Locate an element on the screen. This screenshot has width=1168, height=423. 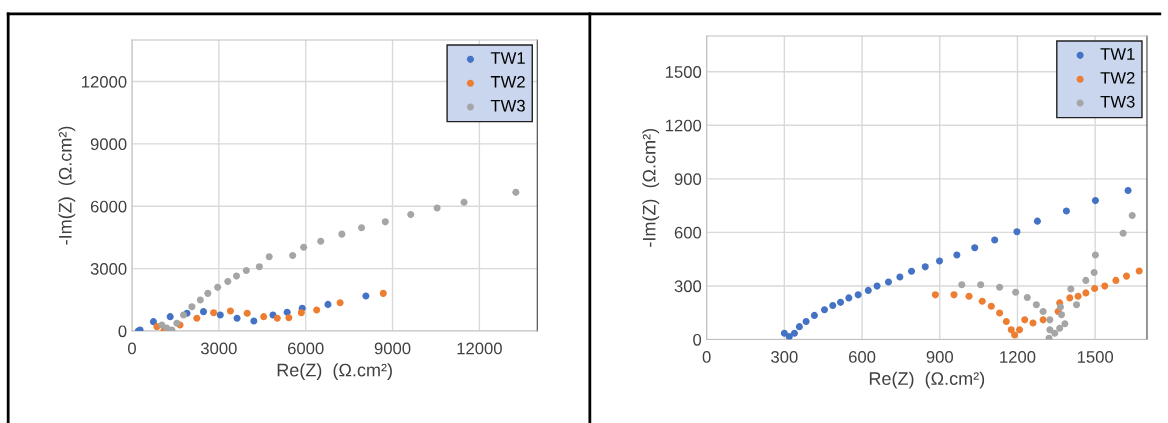
x-tick-label: 900 is located at coordinates (940, 357).